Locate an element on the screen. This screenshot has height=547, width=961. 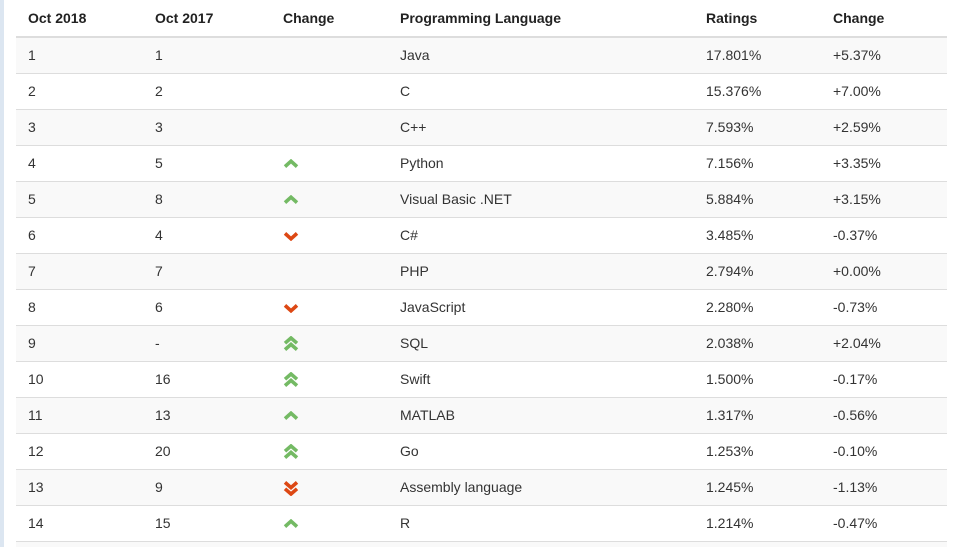
cell-ratings: 5.884% is located at coordinates (757, 199).